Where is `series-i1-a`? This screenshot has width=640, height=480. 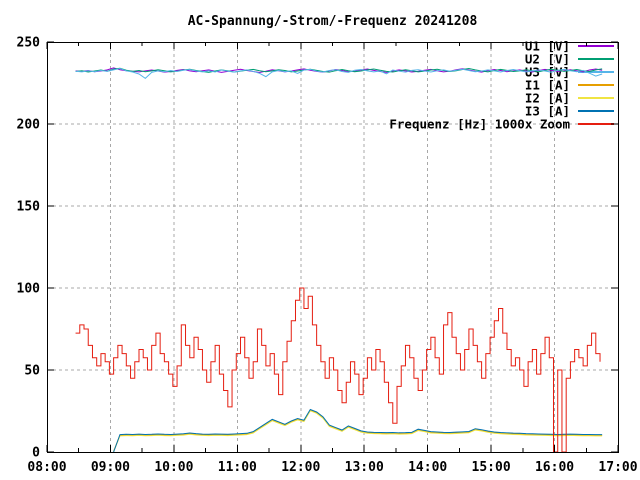 series-i1-a is located at coordinates (358, 430).